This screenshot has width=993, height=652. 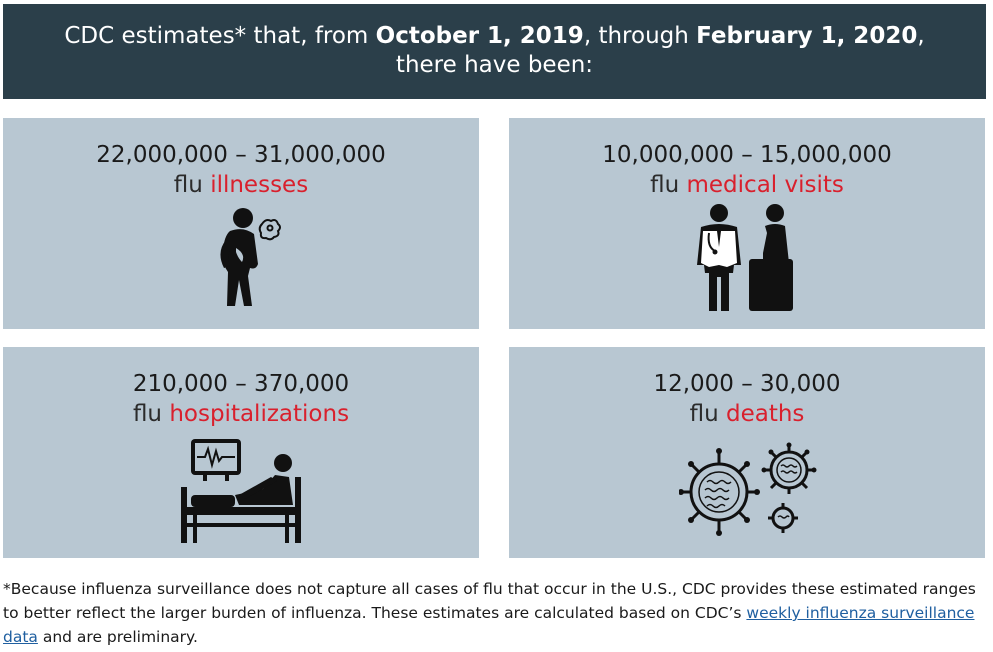 I want to click on stat-label: flu illnesses, so click(x=241, y=185).